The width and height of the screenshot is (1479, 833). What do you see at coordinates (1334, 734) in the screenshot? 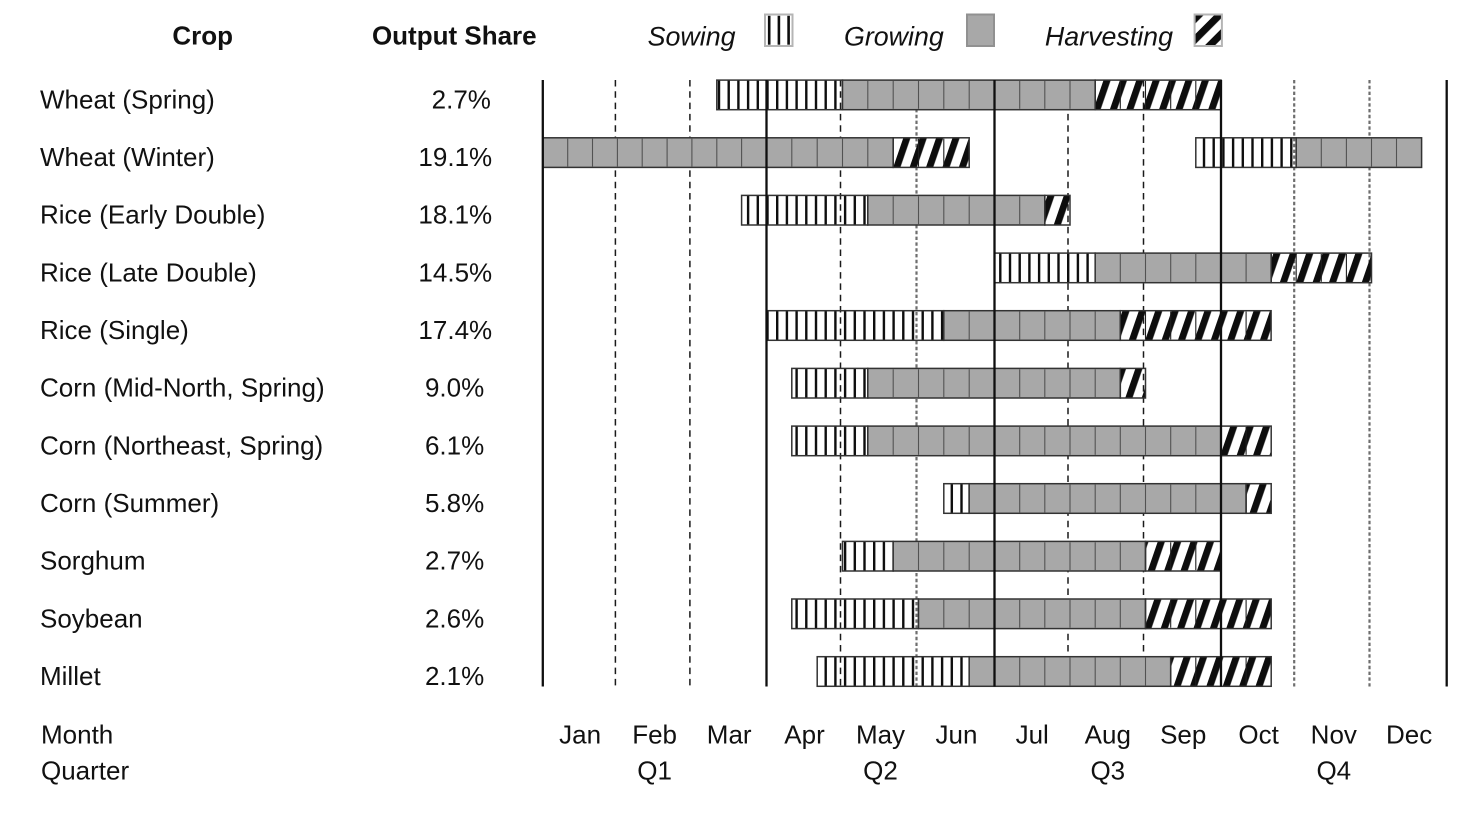
I see `svg-text: Nov` at bounding box center [1334, 734].